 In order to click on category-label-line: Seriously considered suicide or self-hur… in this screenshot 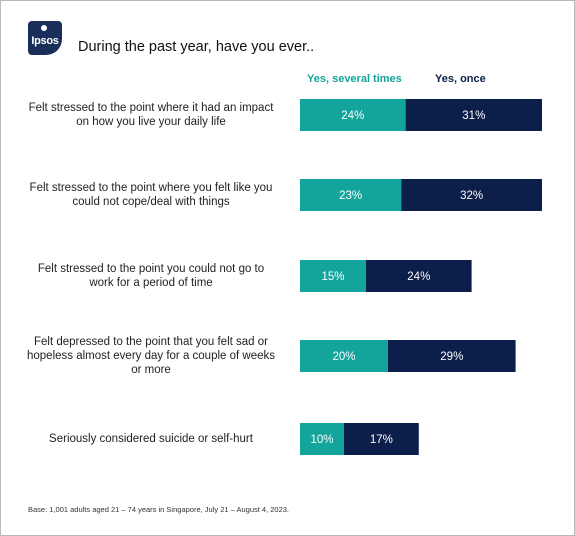, I will do `click(151, 439)`.